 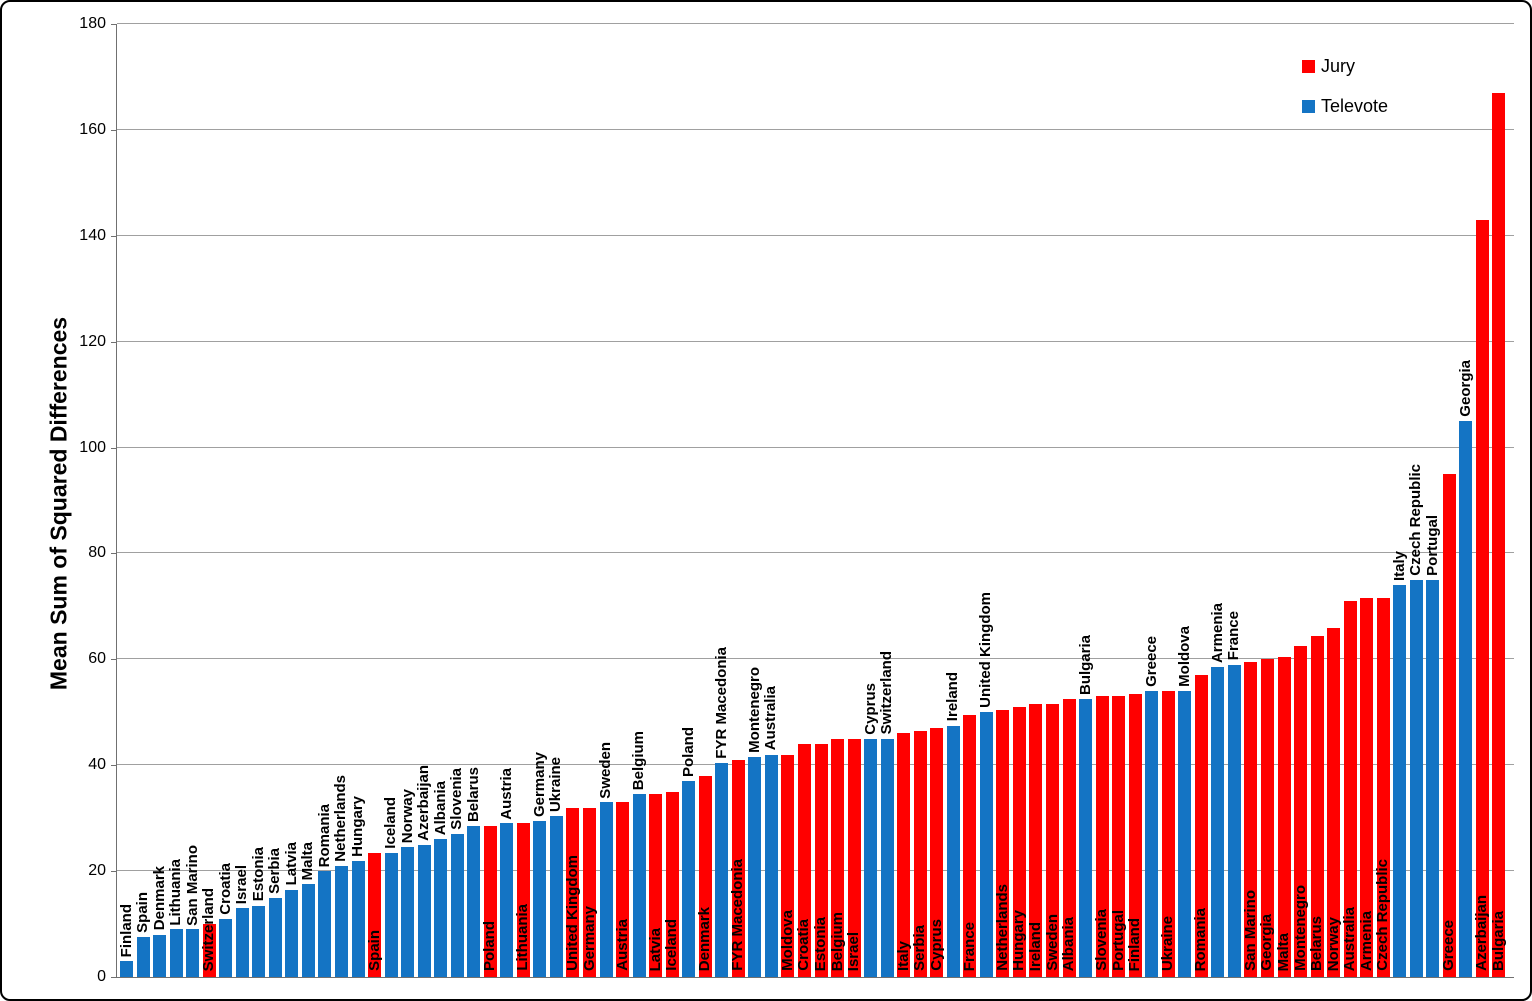 What do you see at coordinates (887, 693) in the screenshot?
I see `bar-label-switzerland-televote: Switzerland` at bounding box center [887, 693].